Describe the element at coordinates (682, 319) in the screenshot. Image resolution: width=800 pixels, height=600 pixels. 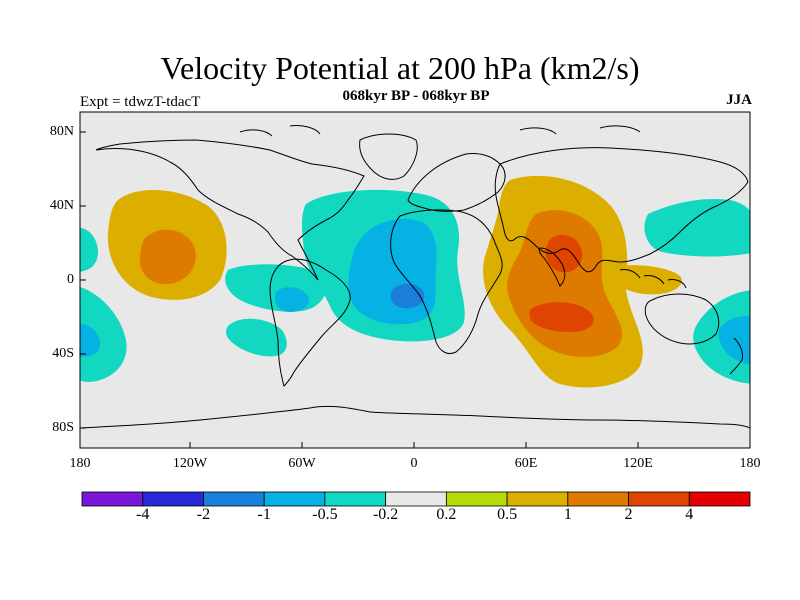
I see `coastline-australia` at that location.